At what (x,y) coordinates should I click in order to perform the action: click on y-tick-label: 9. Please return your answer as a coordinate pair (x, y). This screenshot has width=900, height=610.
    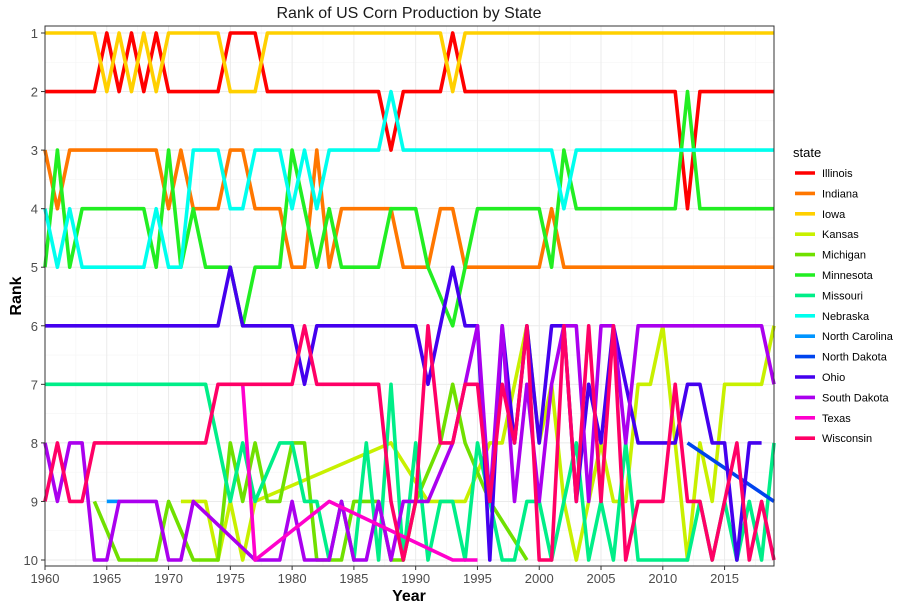
    Looking at the image, I should click on (34, 501).